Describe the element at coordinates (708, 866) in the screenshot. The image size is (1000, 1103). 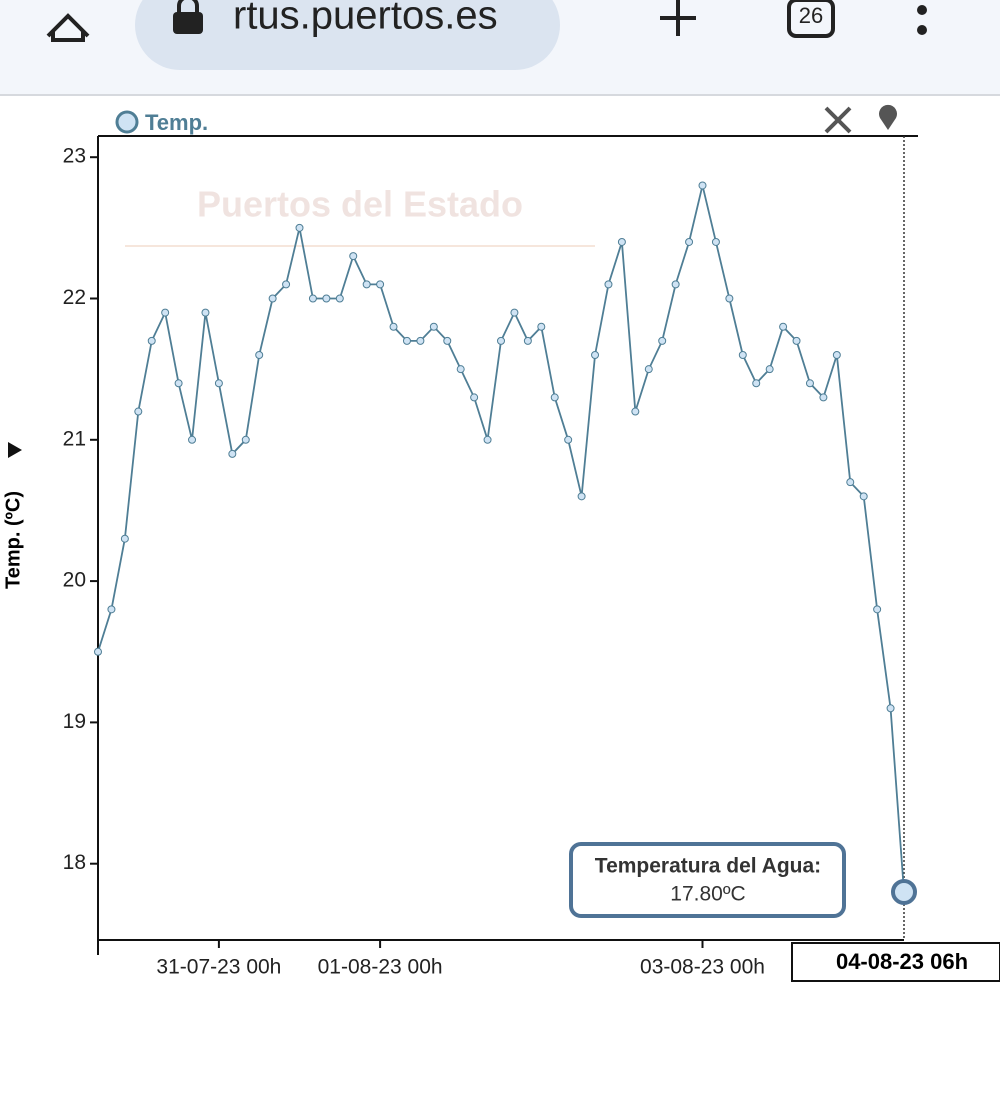
I see `tooltip-title: Temperatura del Agua:` at that location.